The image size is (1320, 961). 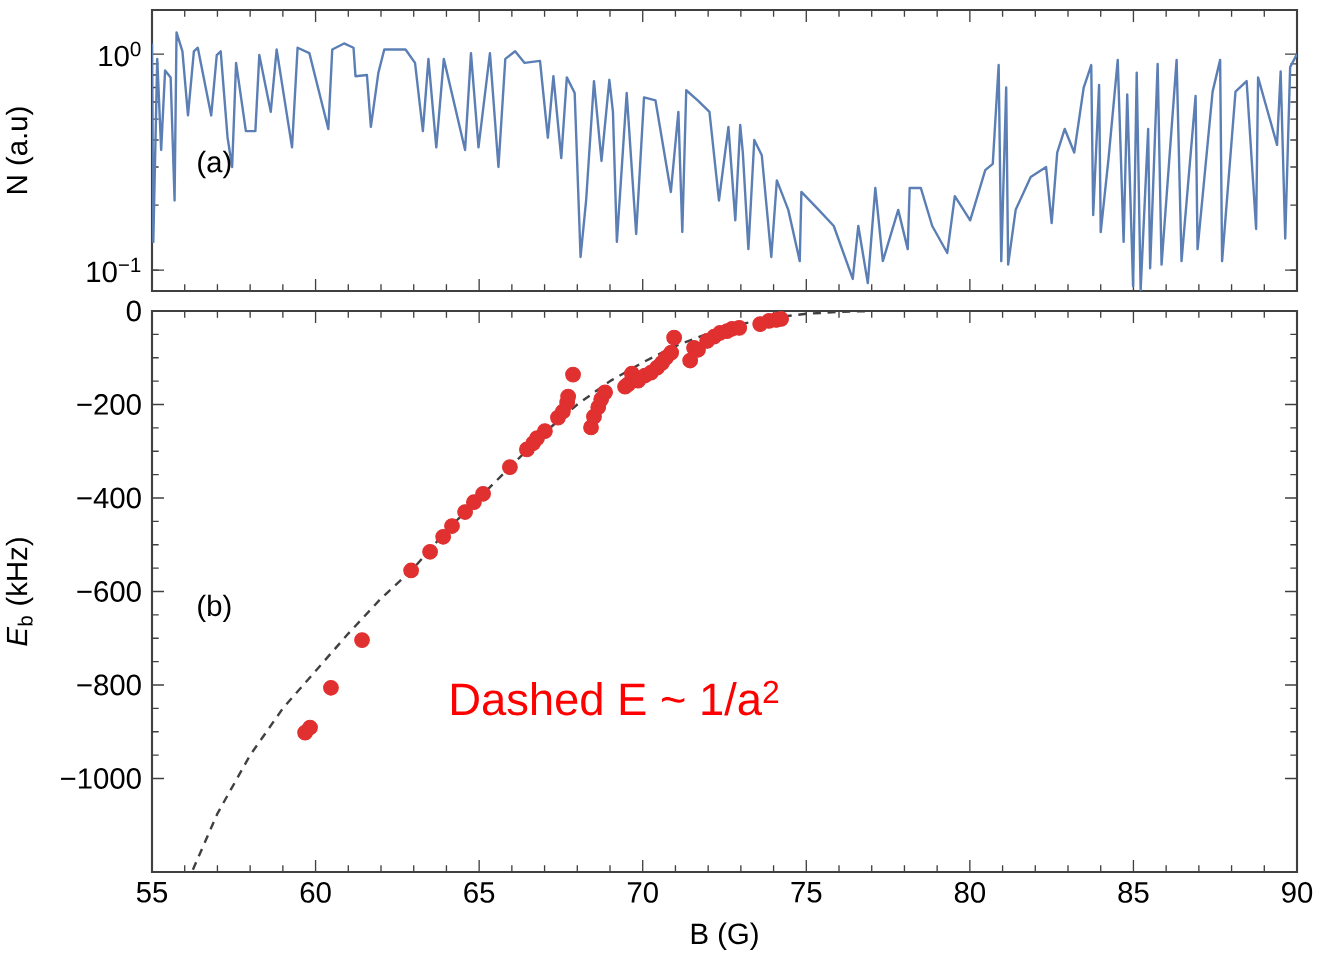 I want to click on y-tick-label: 10$^{−1}$, so click(x=114, y=270).